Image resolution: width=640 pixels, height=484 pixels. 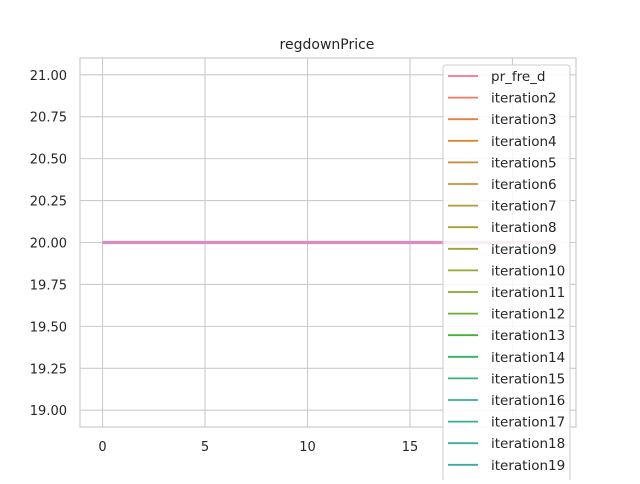 What do you see at coordinates (48, 202) in the screenshot?
I see `y-tick-label: 20.25` at bounding box center [48, 202].